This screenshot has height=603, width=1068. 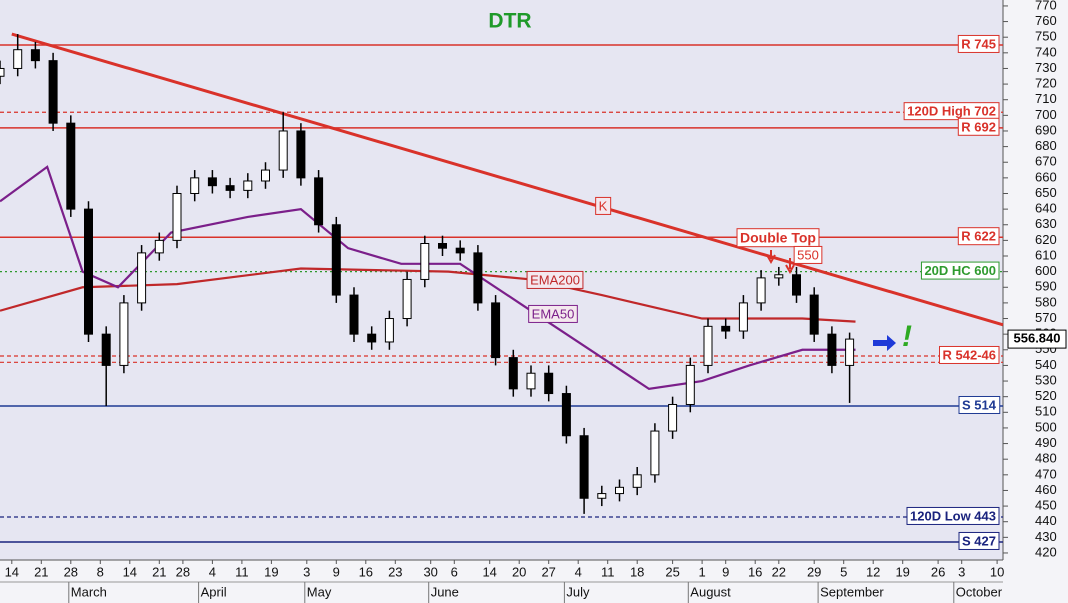 I want to click on month-label: April, so click(x=214, y=591).